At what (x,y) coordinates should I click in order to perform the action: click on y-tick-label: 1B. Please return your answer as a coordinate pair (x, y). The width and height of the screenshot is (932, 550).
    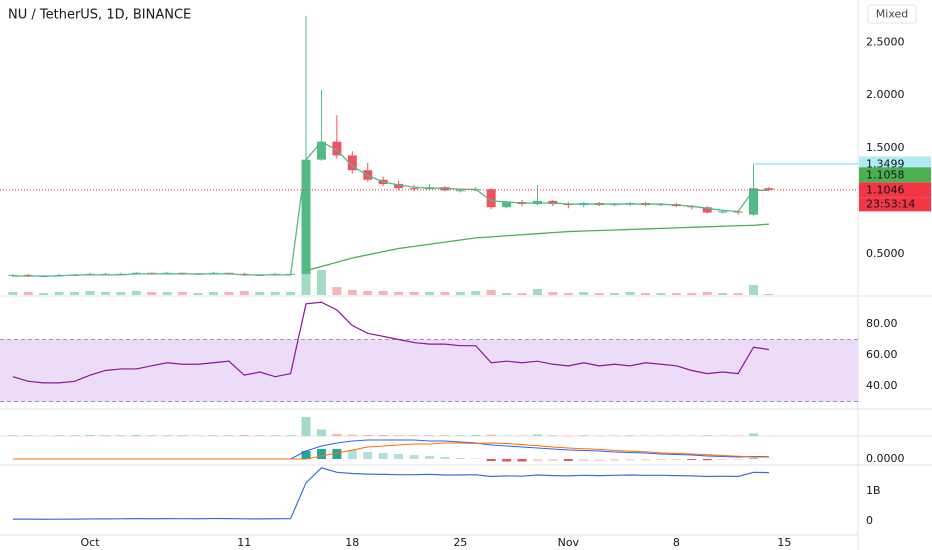
    Looking at the image, I should click on (873, 490).